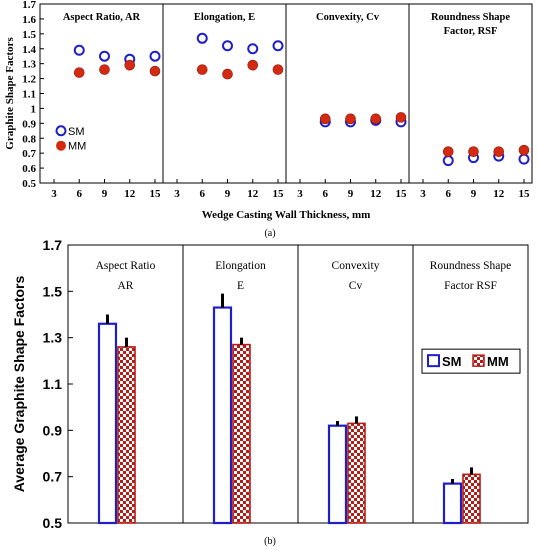 The height and width of the screenshot is (550, 538). I want to click on category-title-line1: Aspect Ratio, so click(126, 266).